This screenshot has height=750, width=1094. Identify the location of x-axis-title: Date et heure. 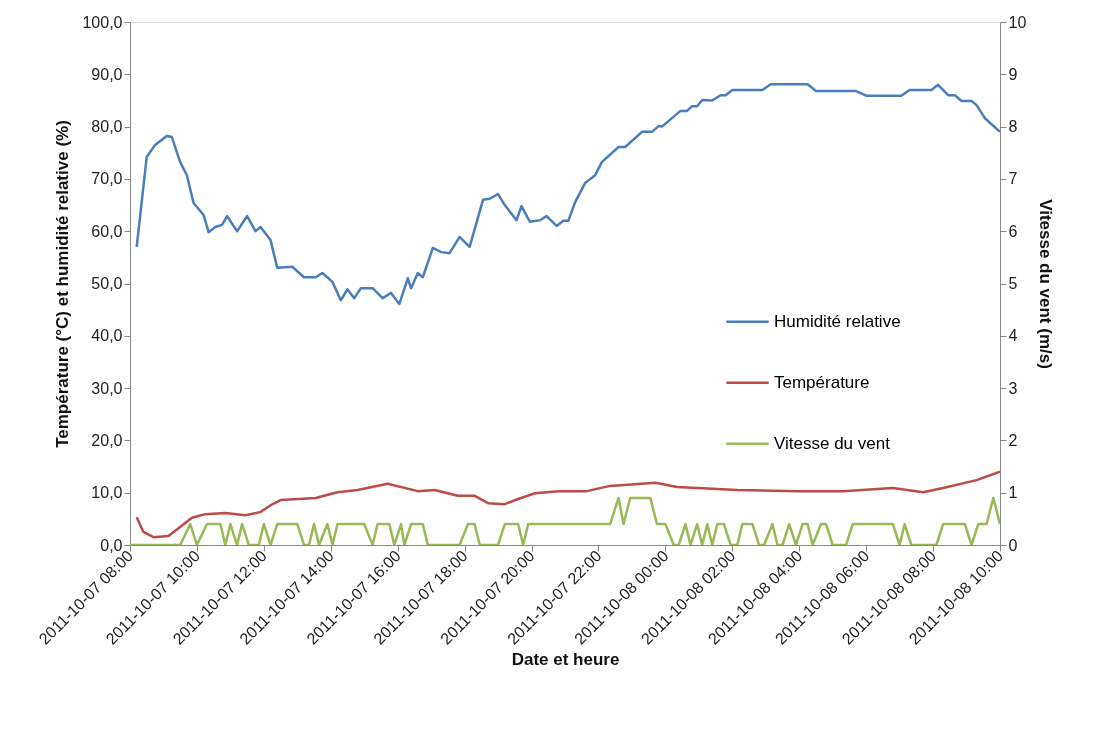
(565, 659).